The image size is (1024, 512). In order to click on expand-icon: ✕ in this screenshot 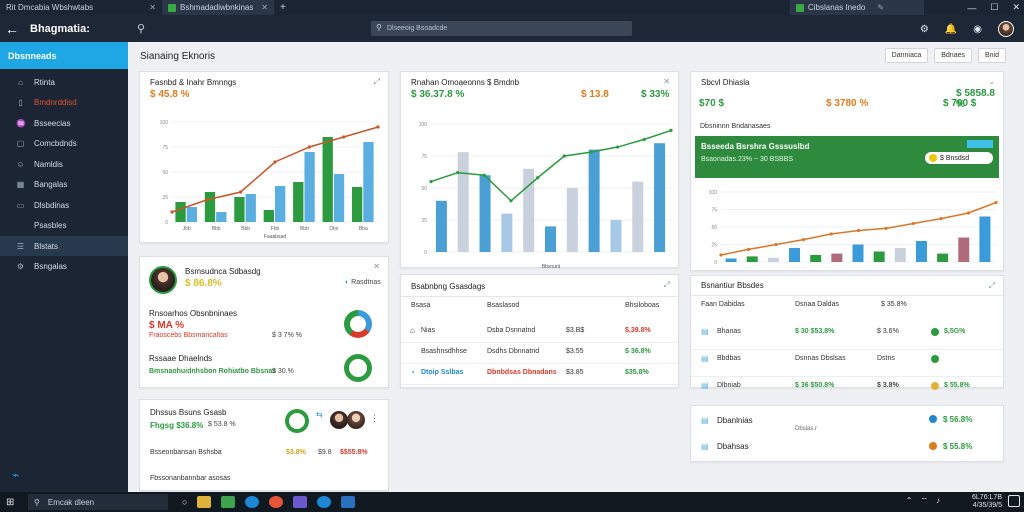, I will do `click(666, 81)`.